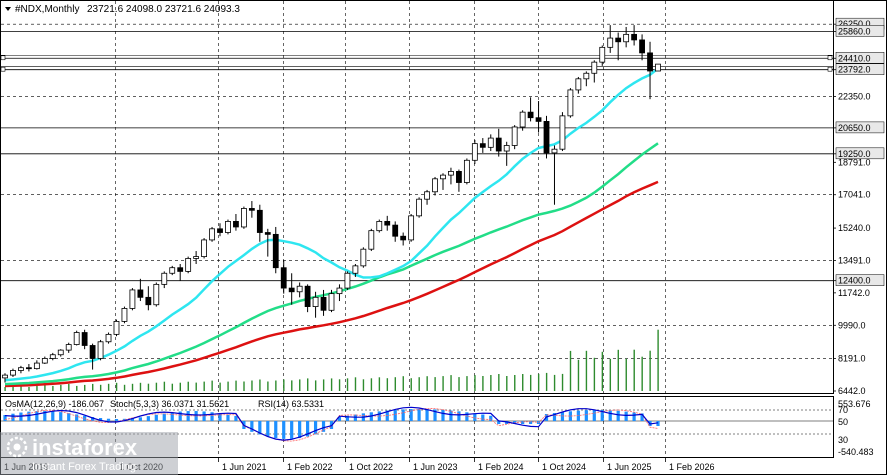  What do you see at coordinates (435, 467) in the screenshot?
I see `time-label: 1 Jun 2023` at bounding box center [435, 467].